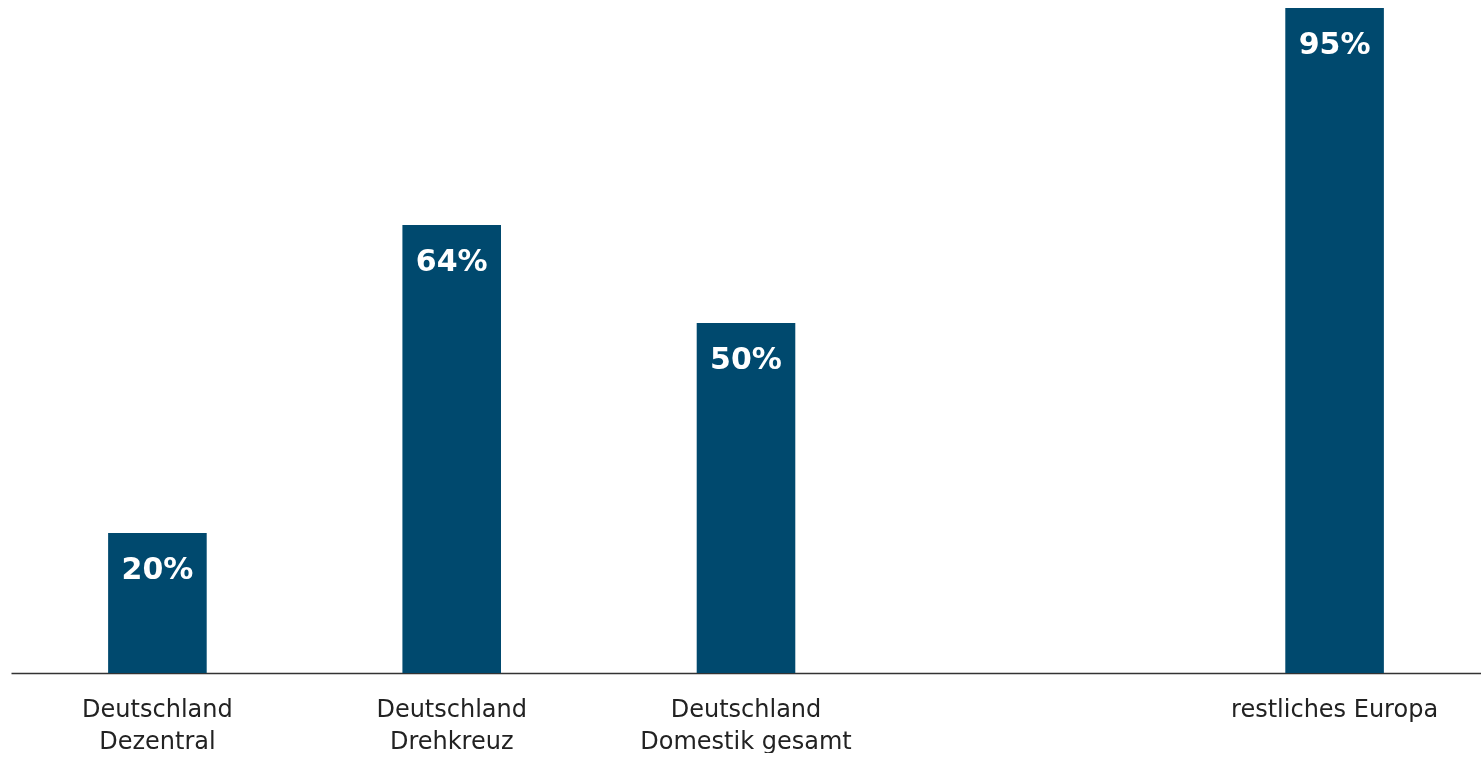 The width and height of the screenshot is (1481, 773). I want to click on x-tick-label: restliches Europa, so click(1335, 708).